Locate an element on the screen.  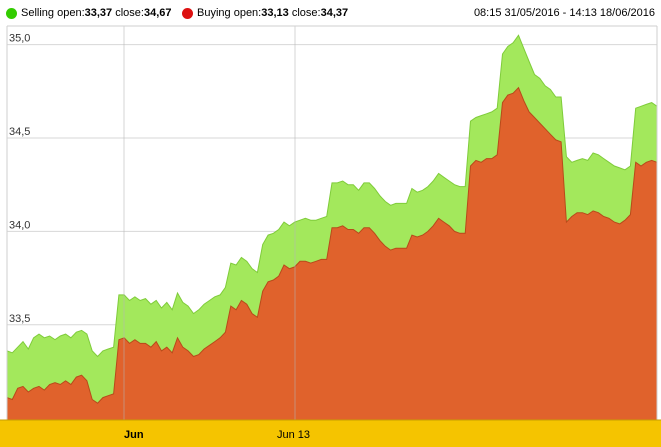
legend-item-selling: Selling open: 33,37 close: 34,67 is located at coordinates (89, 13).